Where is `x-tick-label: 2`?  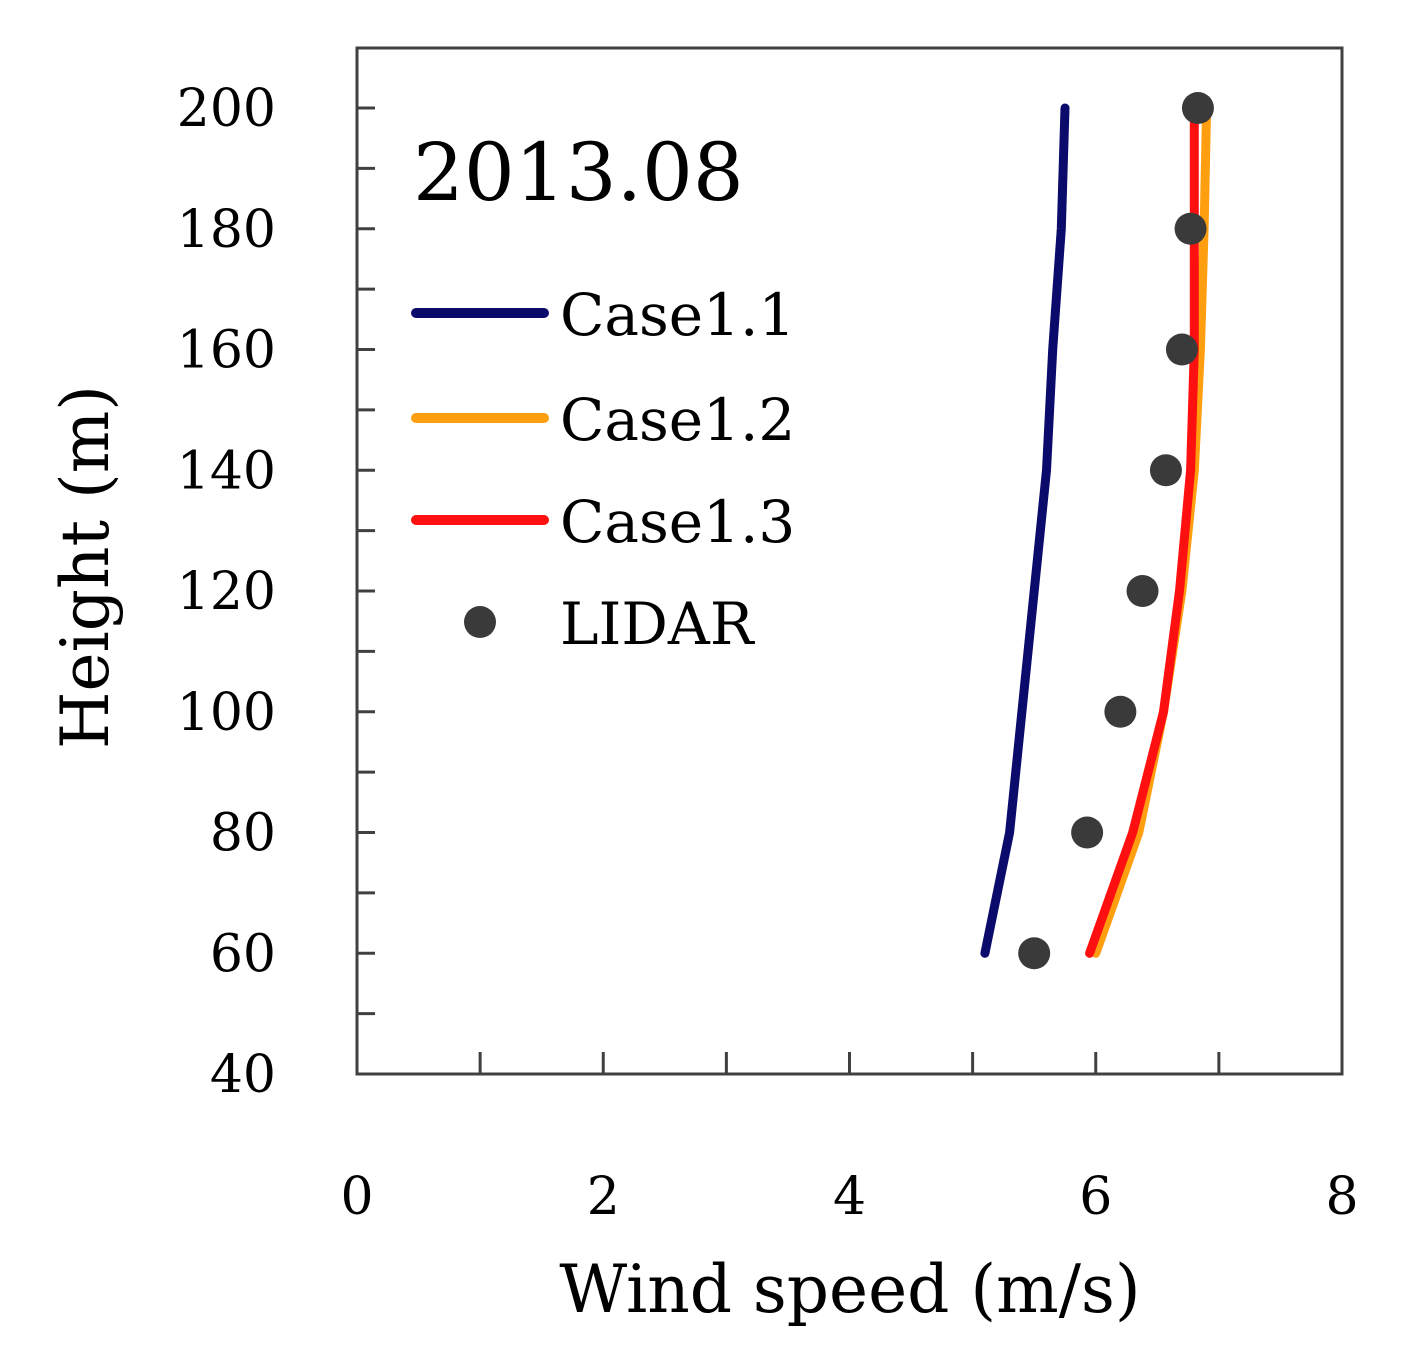
x-tick-label: 2 is located at coordinates (603, 1197).